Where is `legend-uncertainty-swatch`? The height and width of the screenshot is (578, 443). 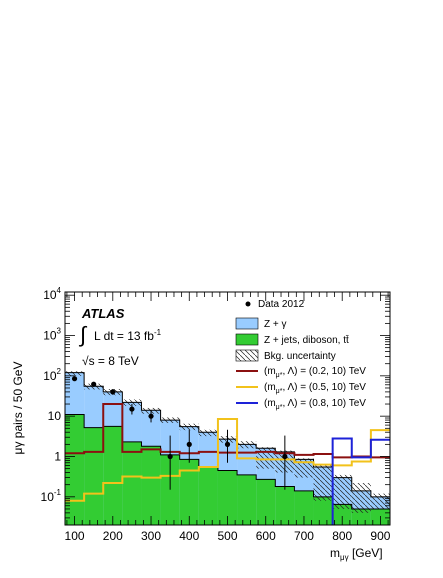
legend-uncertainty-swatch is located at coordinates (247, 355).